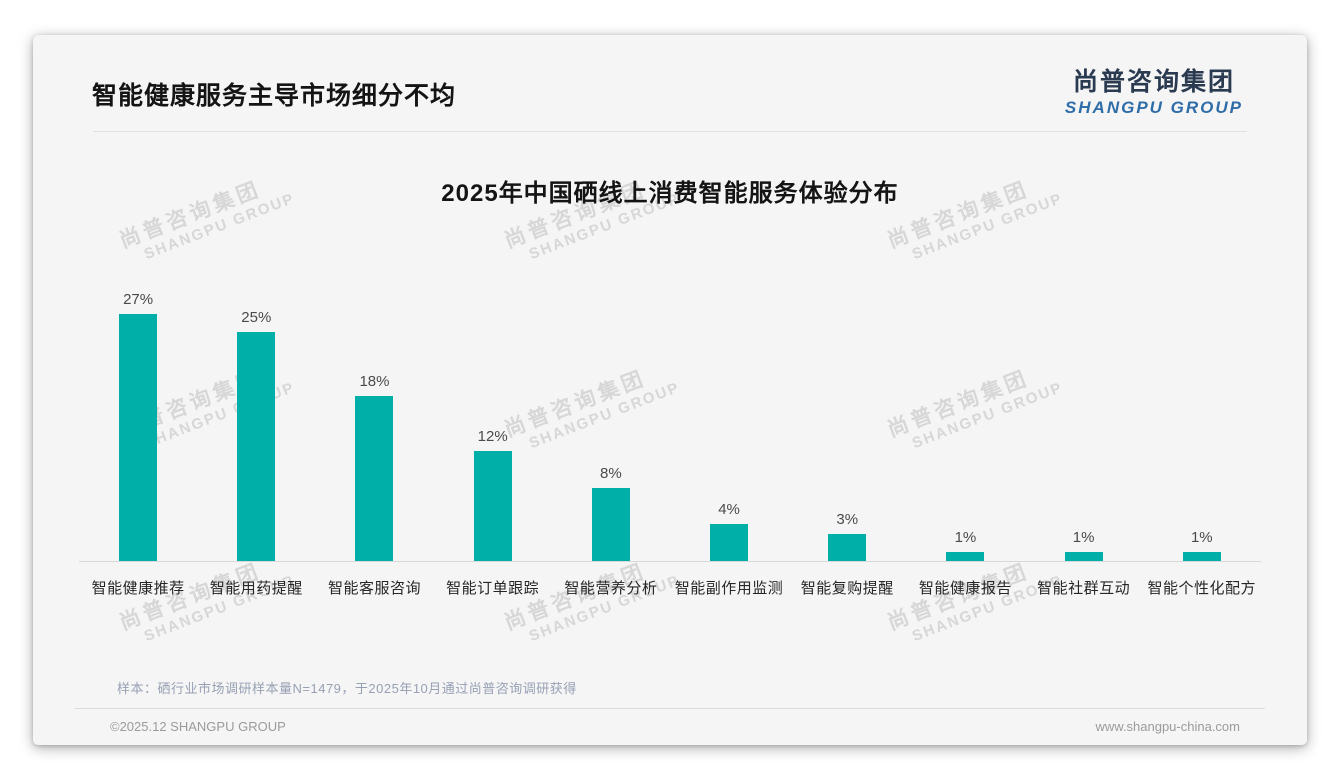  What do you see at coordinates (274, 96) in the screenshot?
I see `page-title: 智能健康服务主导市场细分不均` at bounding box center [274, 96].